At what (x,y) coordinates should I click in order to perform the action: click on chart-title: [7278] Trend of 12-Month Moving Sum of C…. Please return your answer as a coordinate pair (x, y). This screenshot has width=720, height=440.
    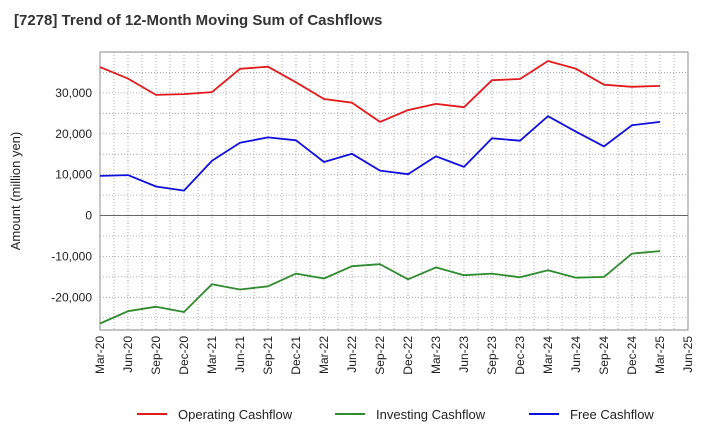
    Looking at the image, I should click on (198, 20).